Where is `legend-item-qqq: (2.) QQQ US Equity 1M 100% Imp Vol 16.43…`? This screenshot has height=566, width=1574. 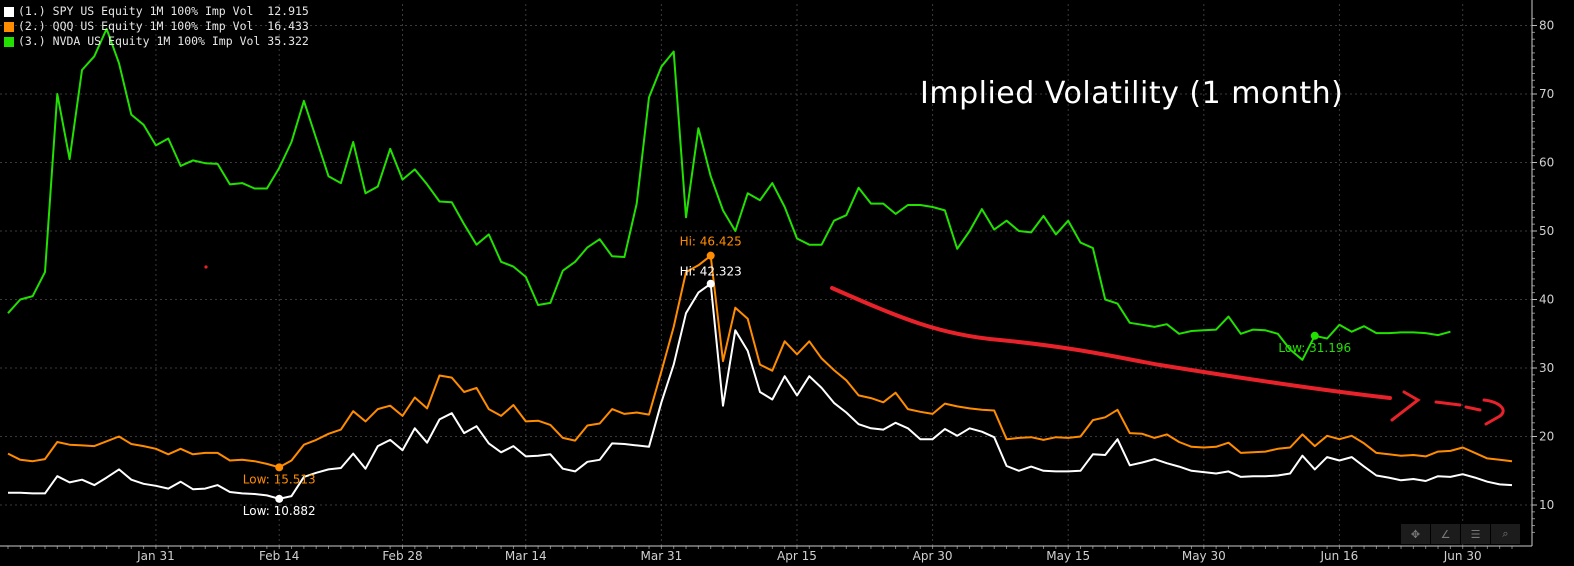
legend-item-qqq: (2.) QQQ US Equity 1M 100% Imp Vol 16.43… is located at coordinates (156, 26).